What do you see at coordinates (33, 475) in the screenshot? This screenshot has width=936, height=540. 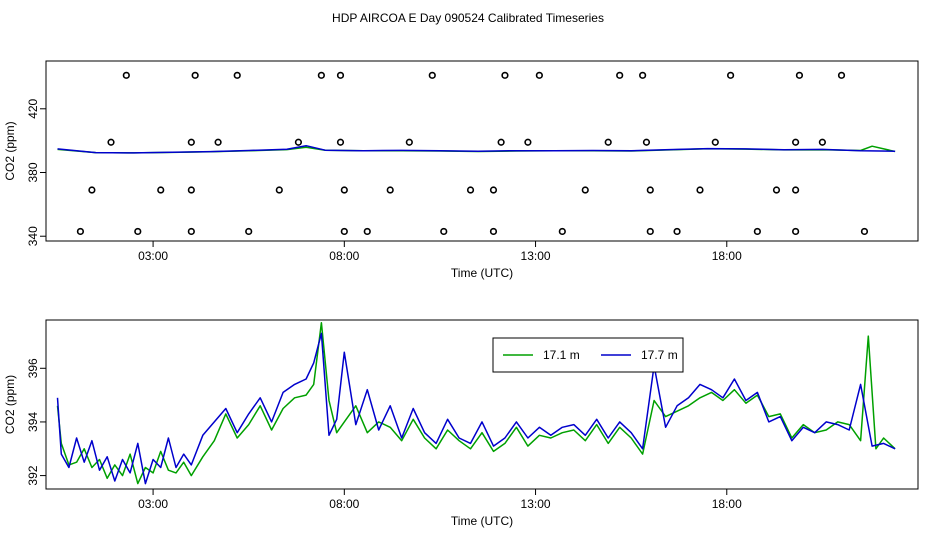 I see `y-tick-label: 392` at bounding box center [33, 475].